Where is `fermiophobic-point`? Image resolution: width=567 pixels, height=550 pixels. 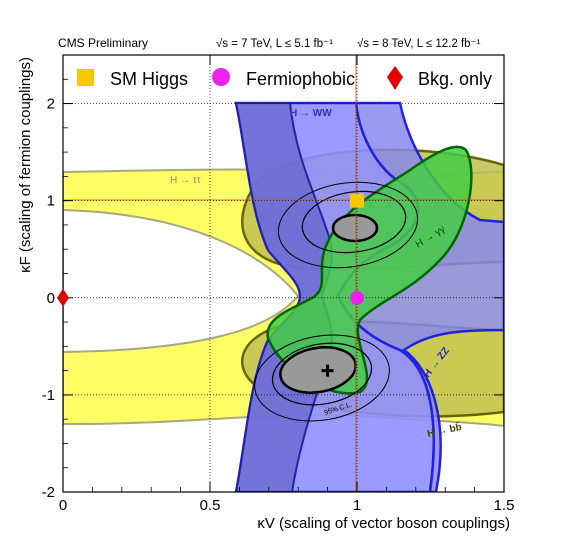
fermiophobic-point is located at coordinates (357, 297).